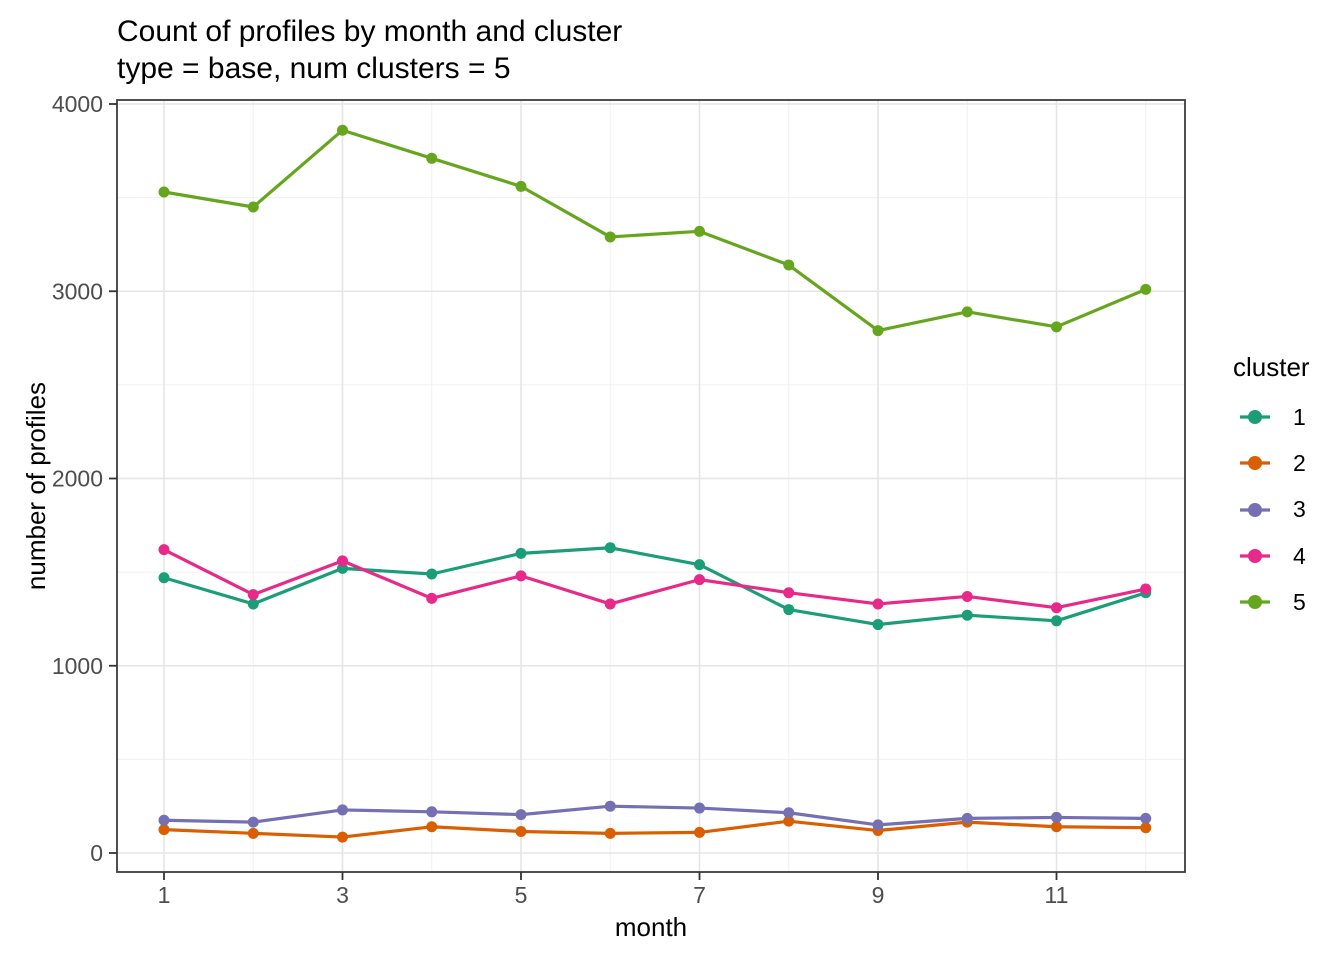 This screenshot has height=960, width=1344. I want to click on legend-title: cluster, so click(1271, 367).